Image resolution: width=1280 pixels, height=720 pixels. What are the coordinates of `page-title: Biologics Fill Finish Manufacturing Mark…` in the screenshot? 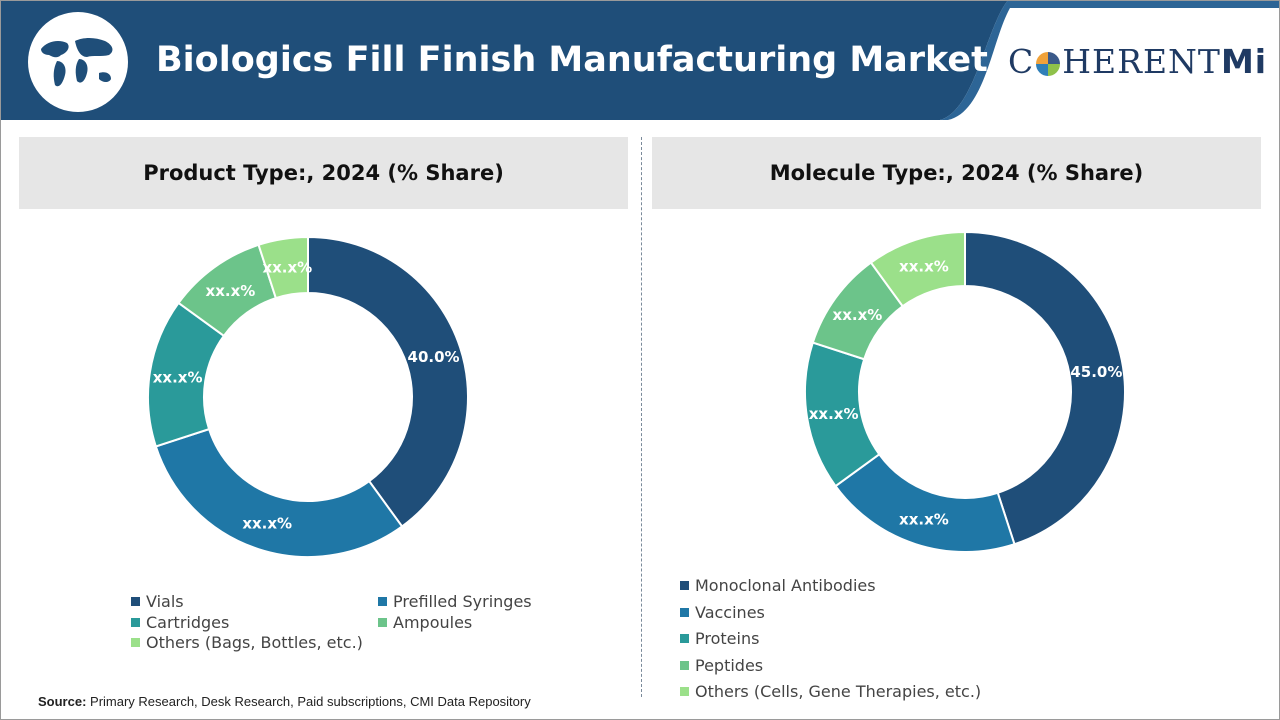 It's located at (572, 60).